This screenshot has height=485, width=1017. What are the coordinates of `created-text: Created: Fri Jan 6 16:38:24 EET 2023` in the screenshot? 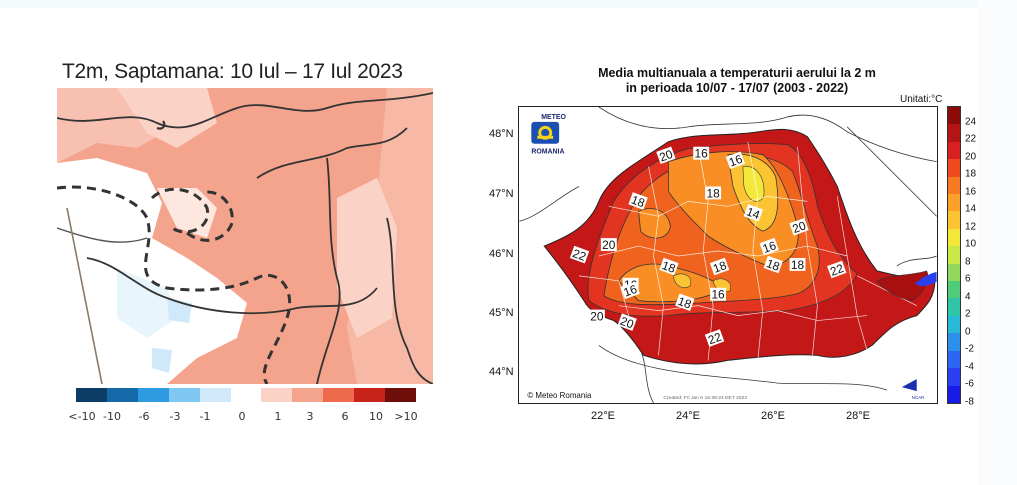 It's located at (705, 398).